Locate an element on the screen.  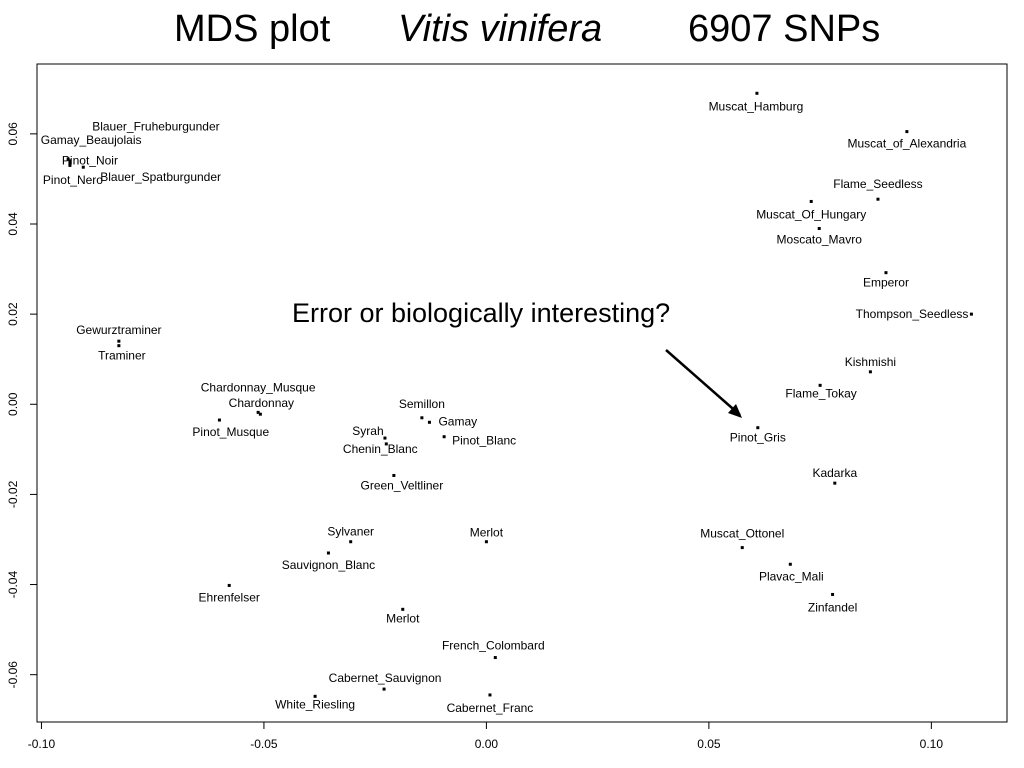
point-label: Cabernet_Sauvignon is located at coordinates (385, 678).